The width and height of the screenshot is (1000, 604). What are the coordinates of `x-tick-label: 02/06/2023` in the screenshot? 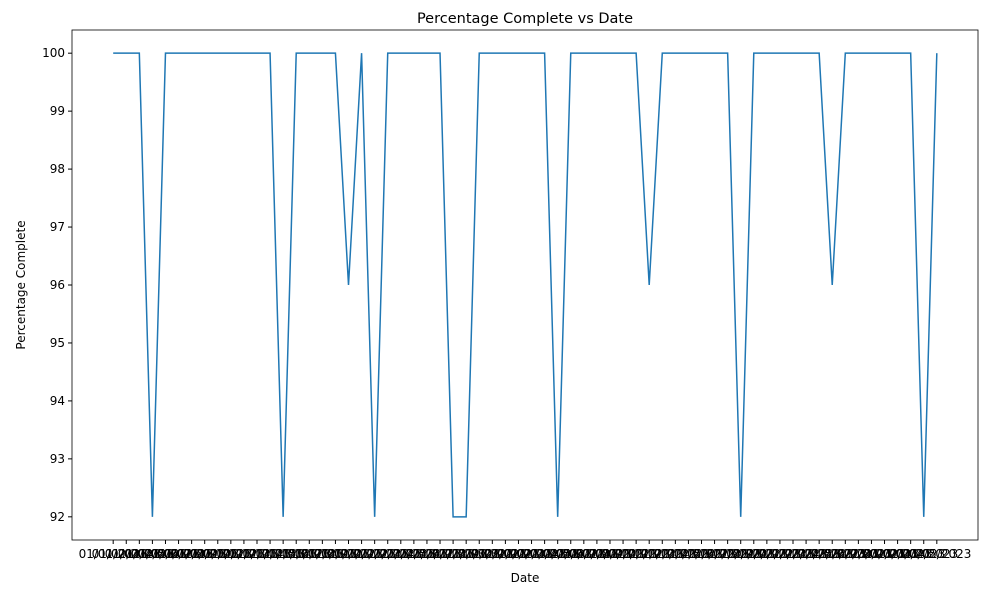 It's located at (583, 554).